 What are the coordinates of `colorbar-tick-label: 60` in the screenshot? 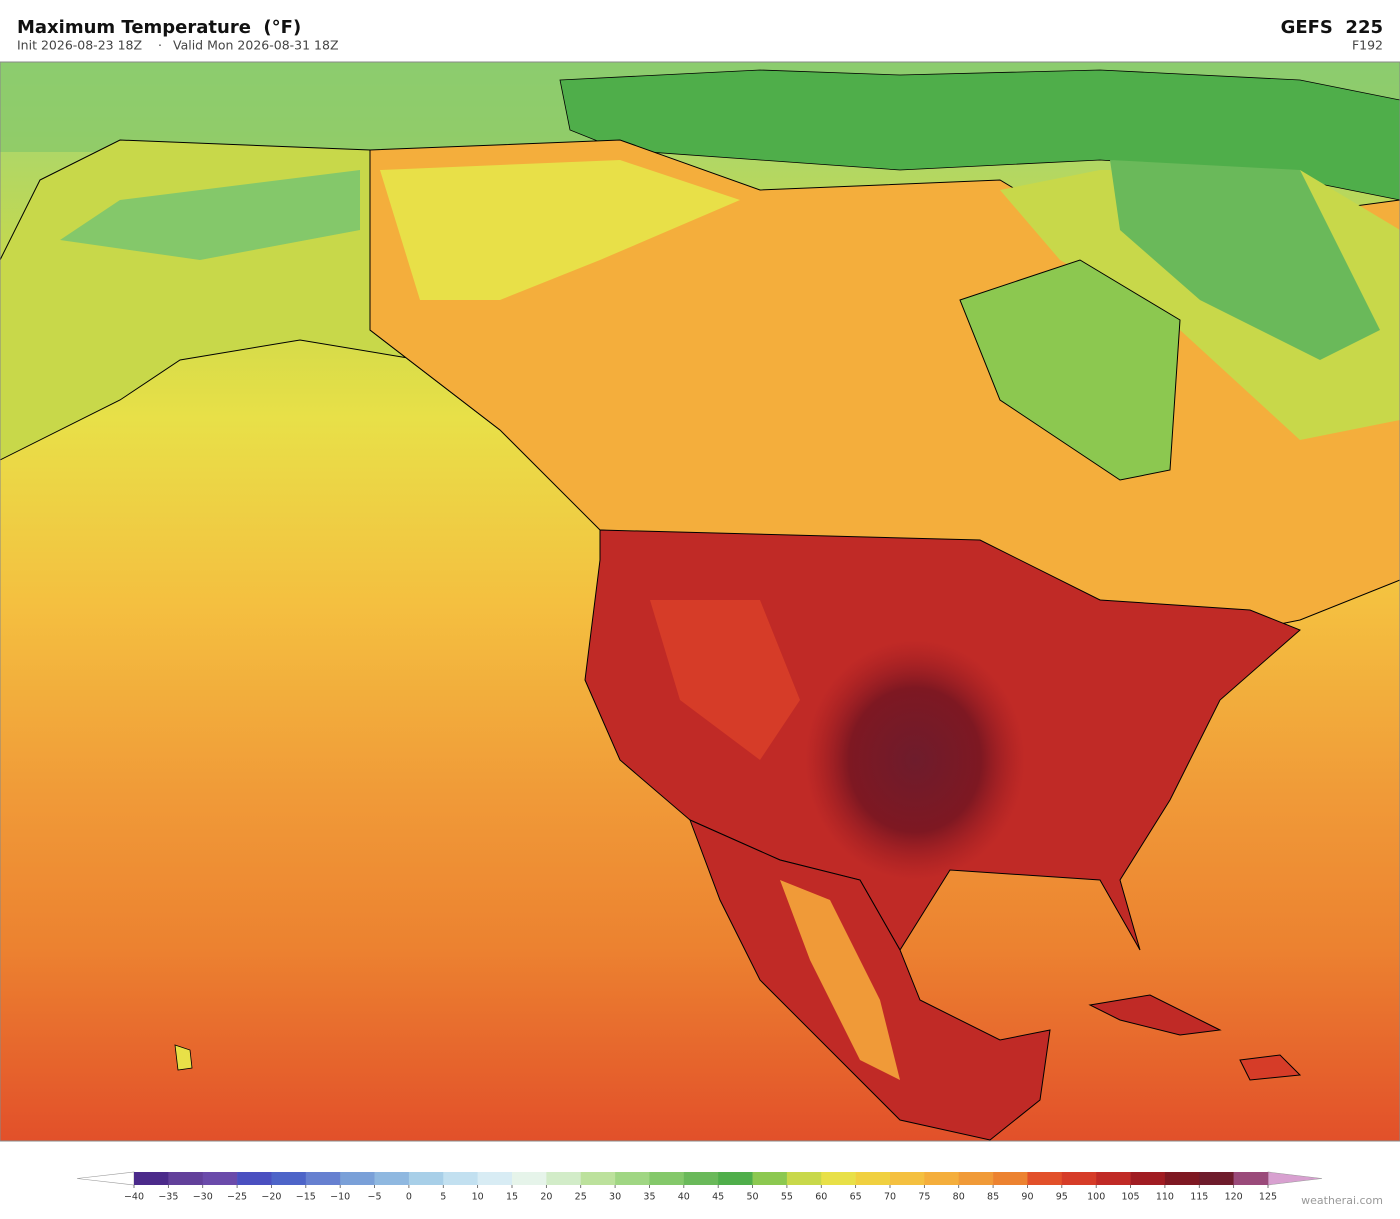 It's located at (821, 1197).